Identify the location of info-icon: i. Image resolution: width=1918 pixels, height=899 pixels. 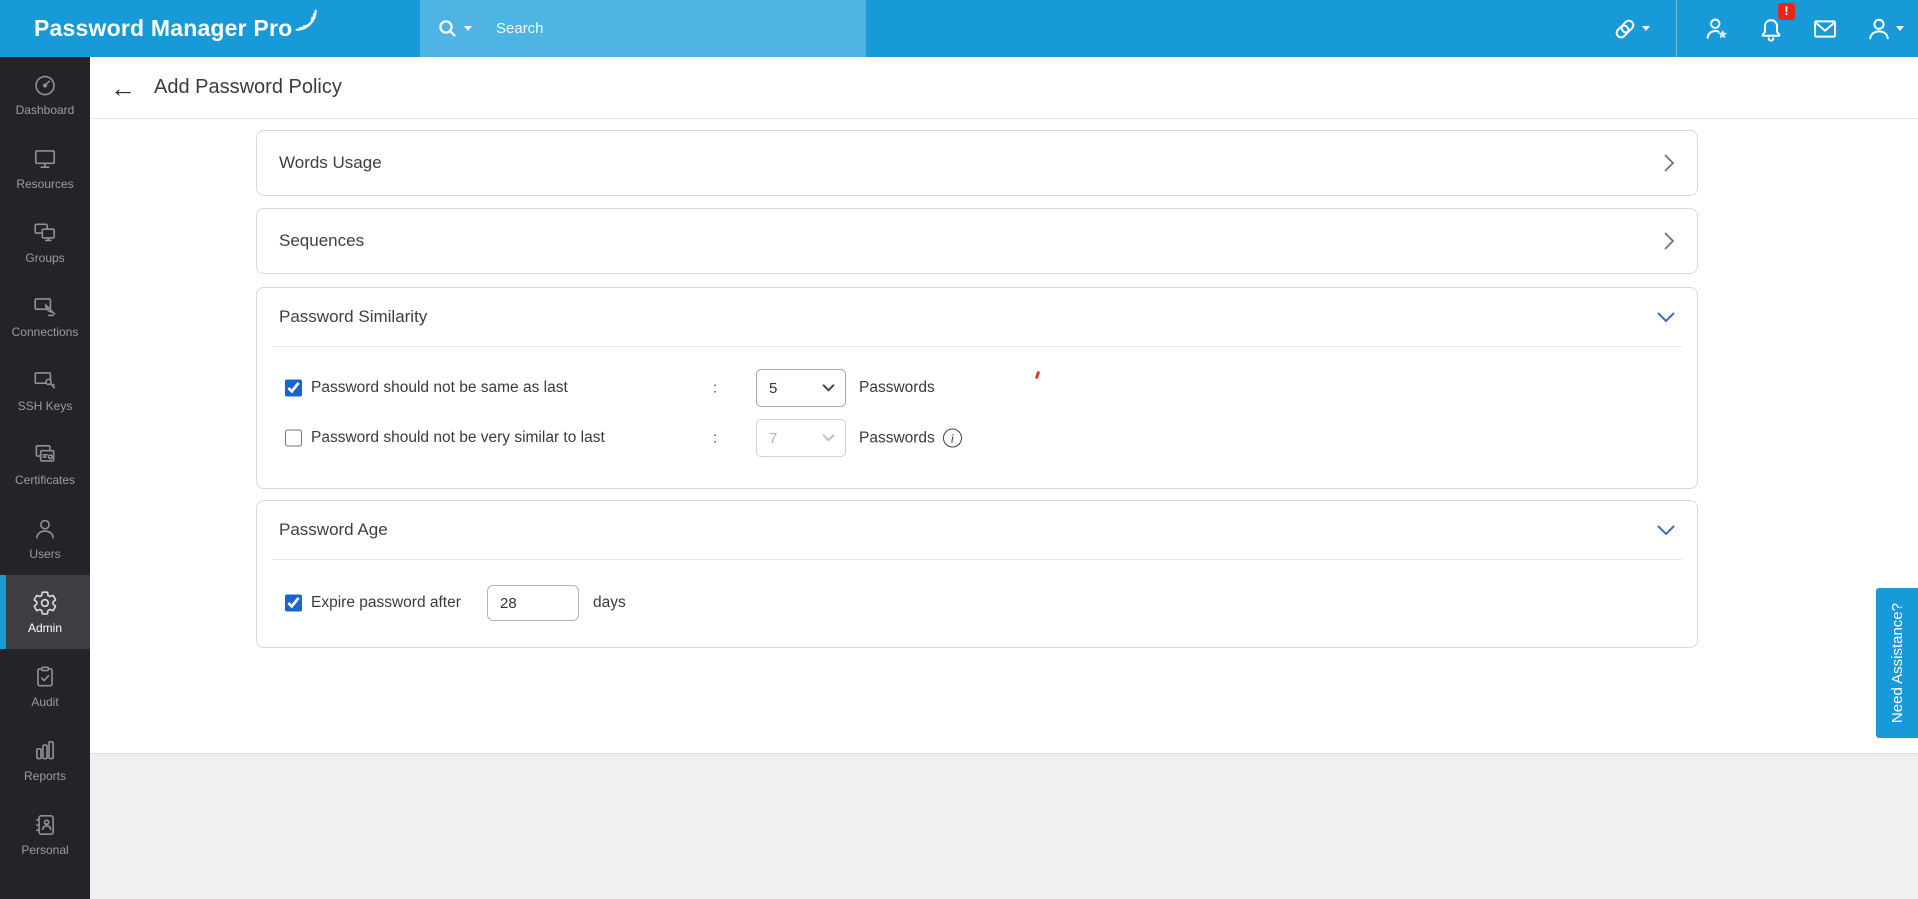
(952, 438).